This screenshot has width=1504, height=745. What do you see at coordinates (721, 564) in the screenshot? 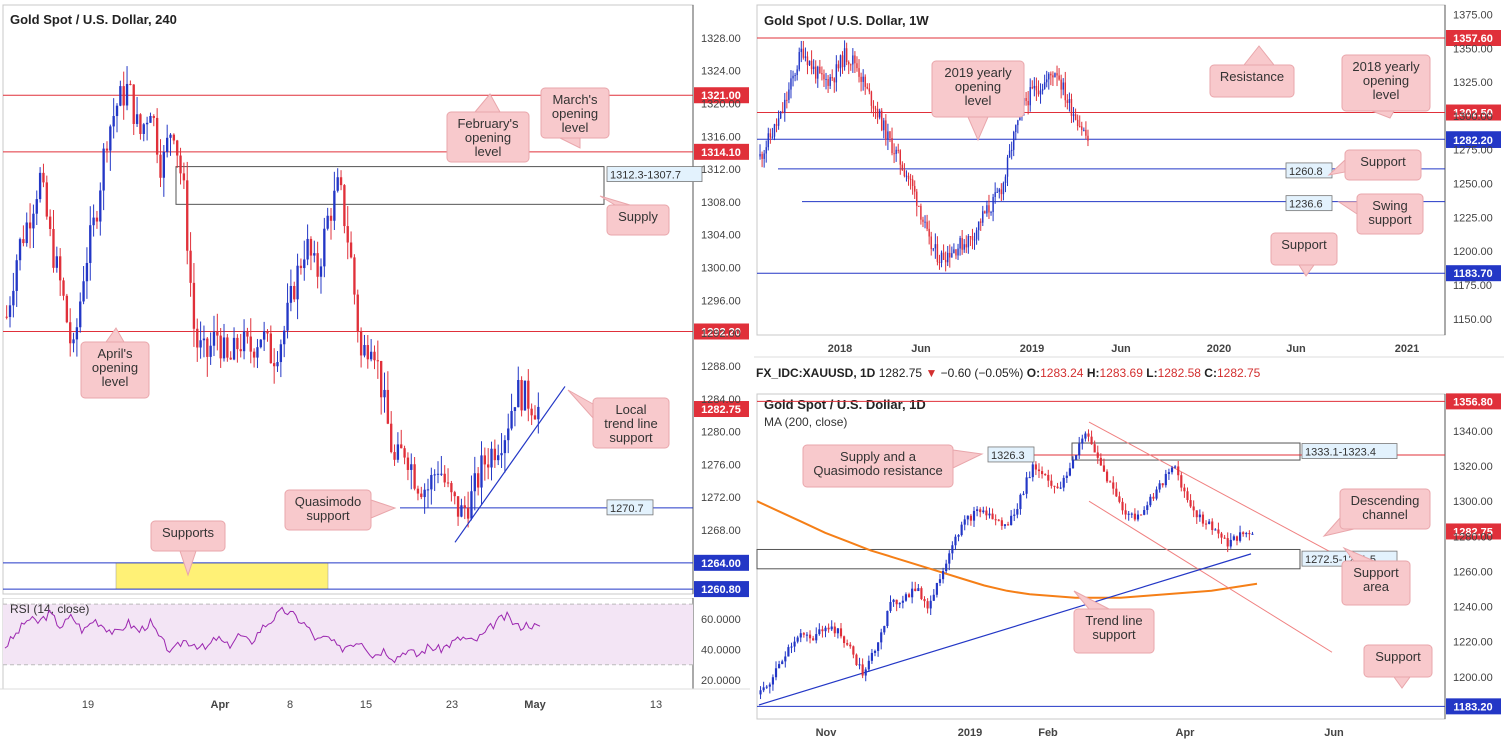
I see `price-tag-label: 1264.00` at bounding box center [721, 564].